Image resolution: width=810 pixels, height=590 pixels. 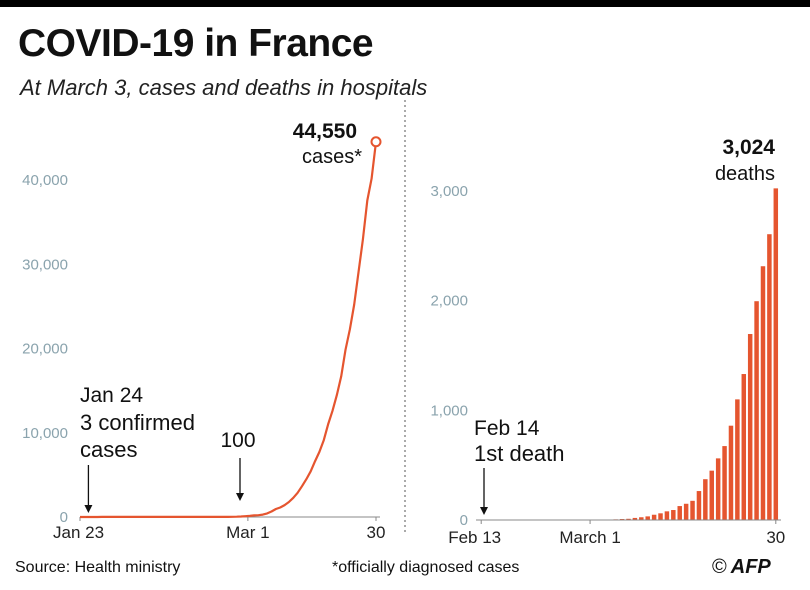 What do you see at coordinates (507, 428) in the screenshot?
I see `annotation-text: Feb 14` at bounding box center [507, 428].